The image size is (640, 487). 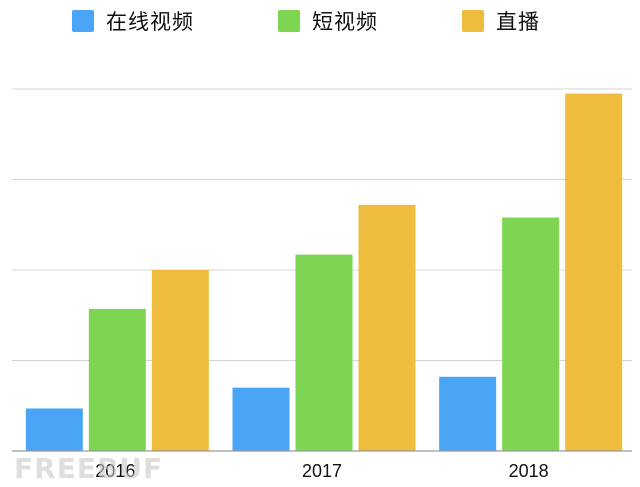 I want to click on x-tick-label-2018: 2018, so click(x=529, y=471).